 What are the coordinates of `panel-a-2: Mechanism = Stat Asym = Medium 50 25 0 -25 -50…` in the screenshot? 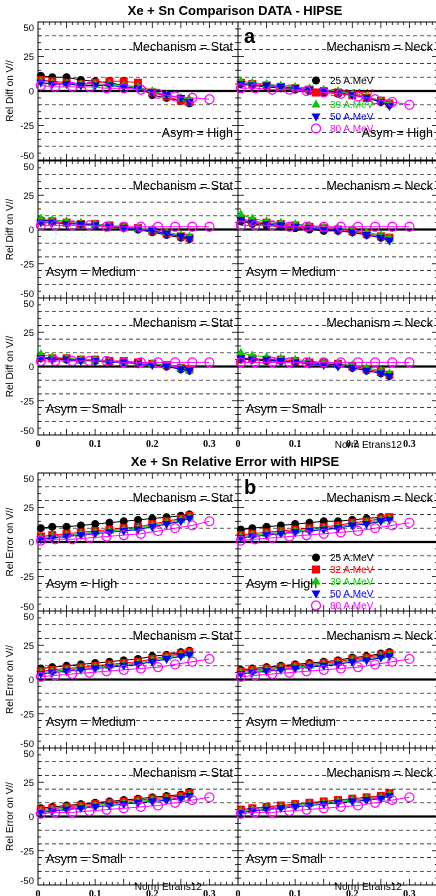 It's located at (122, 230).